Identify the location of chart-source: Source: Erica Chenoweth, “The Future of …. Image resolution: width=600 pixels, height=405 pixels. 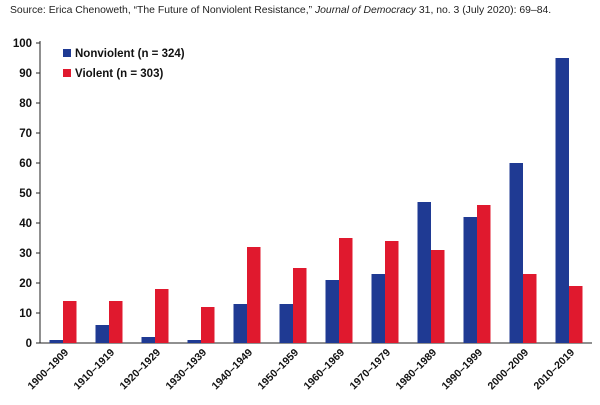
(302, 10).